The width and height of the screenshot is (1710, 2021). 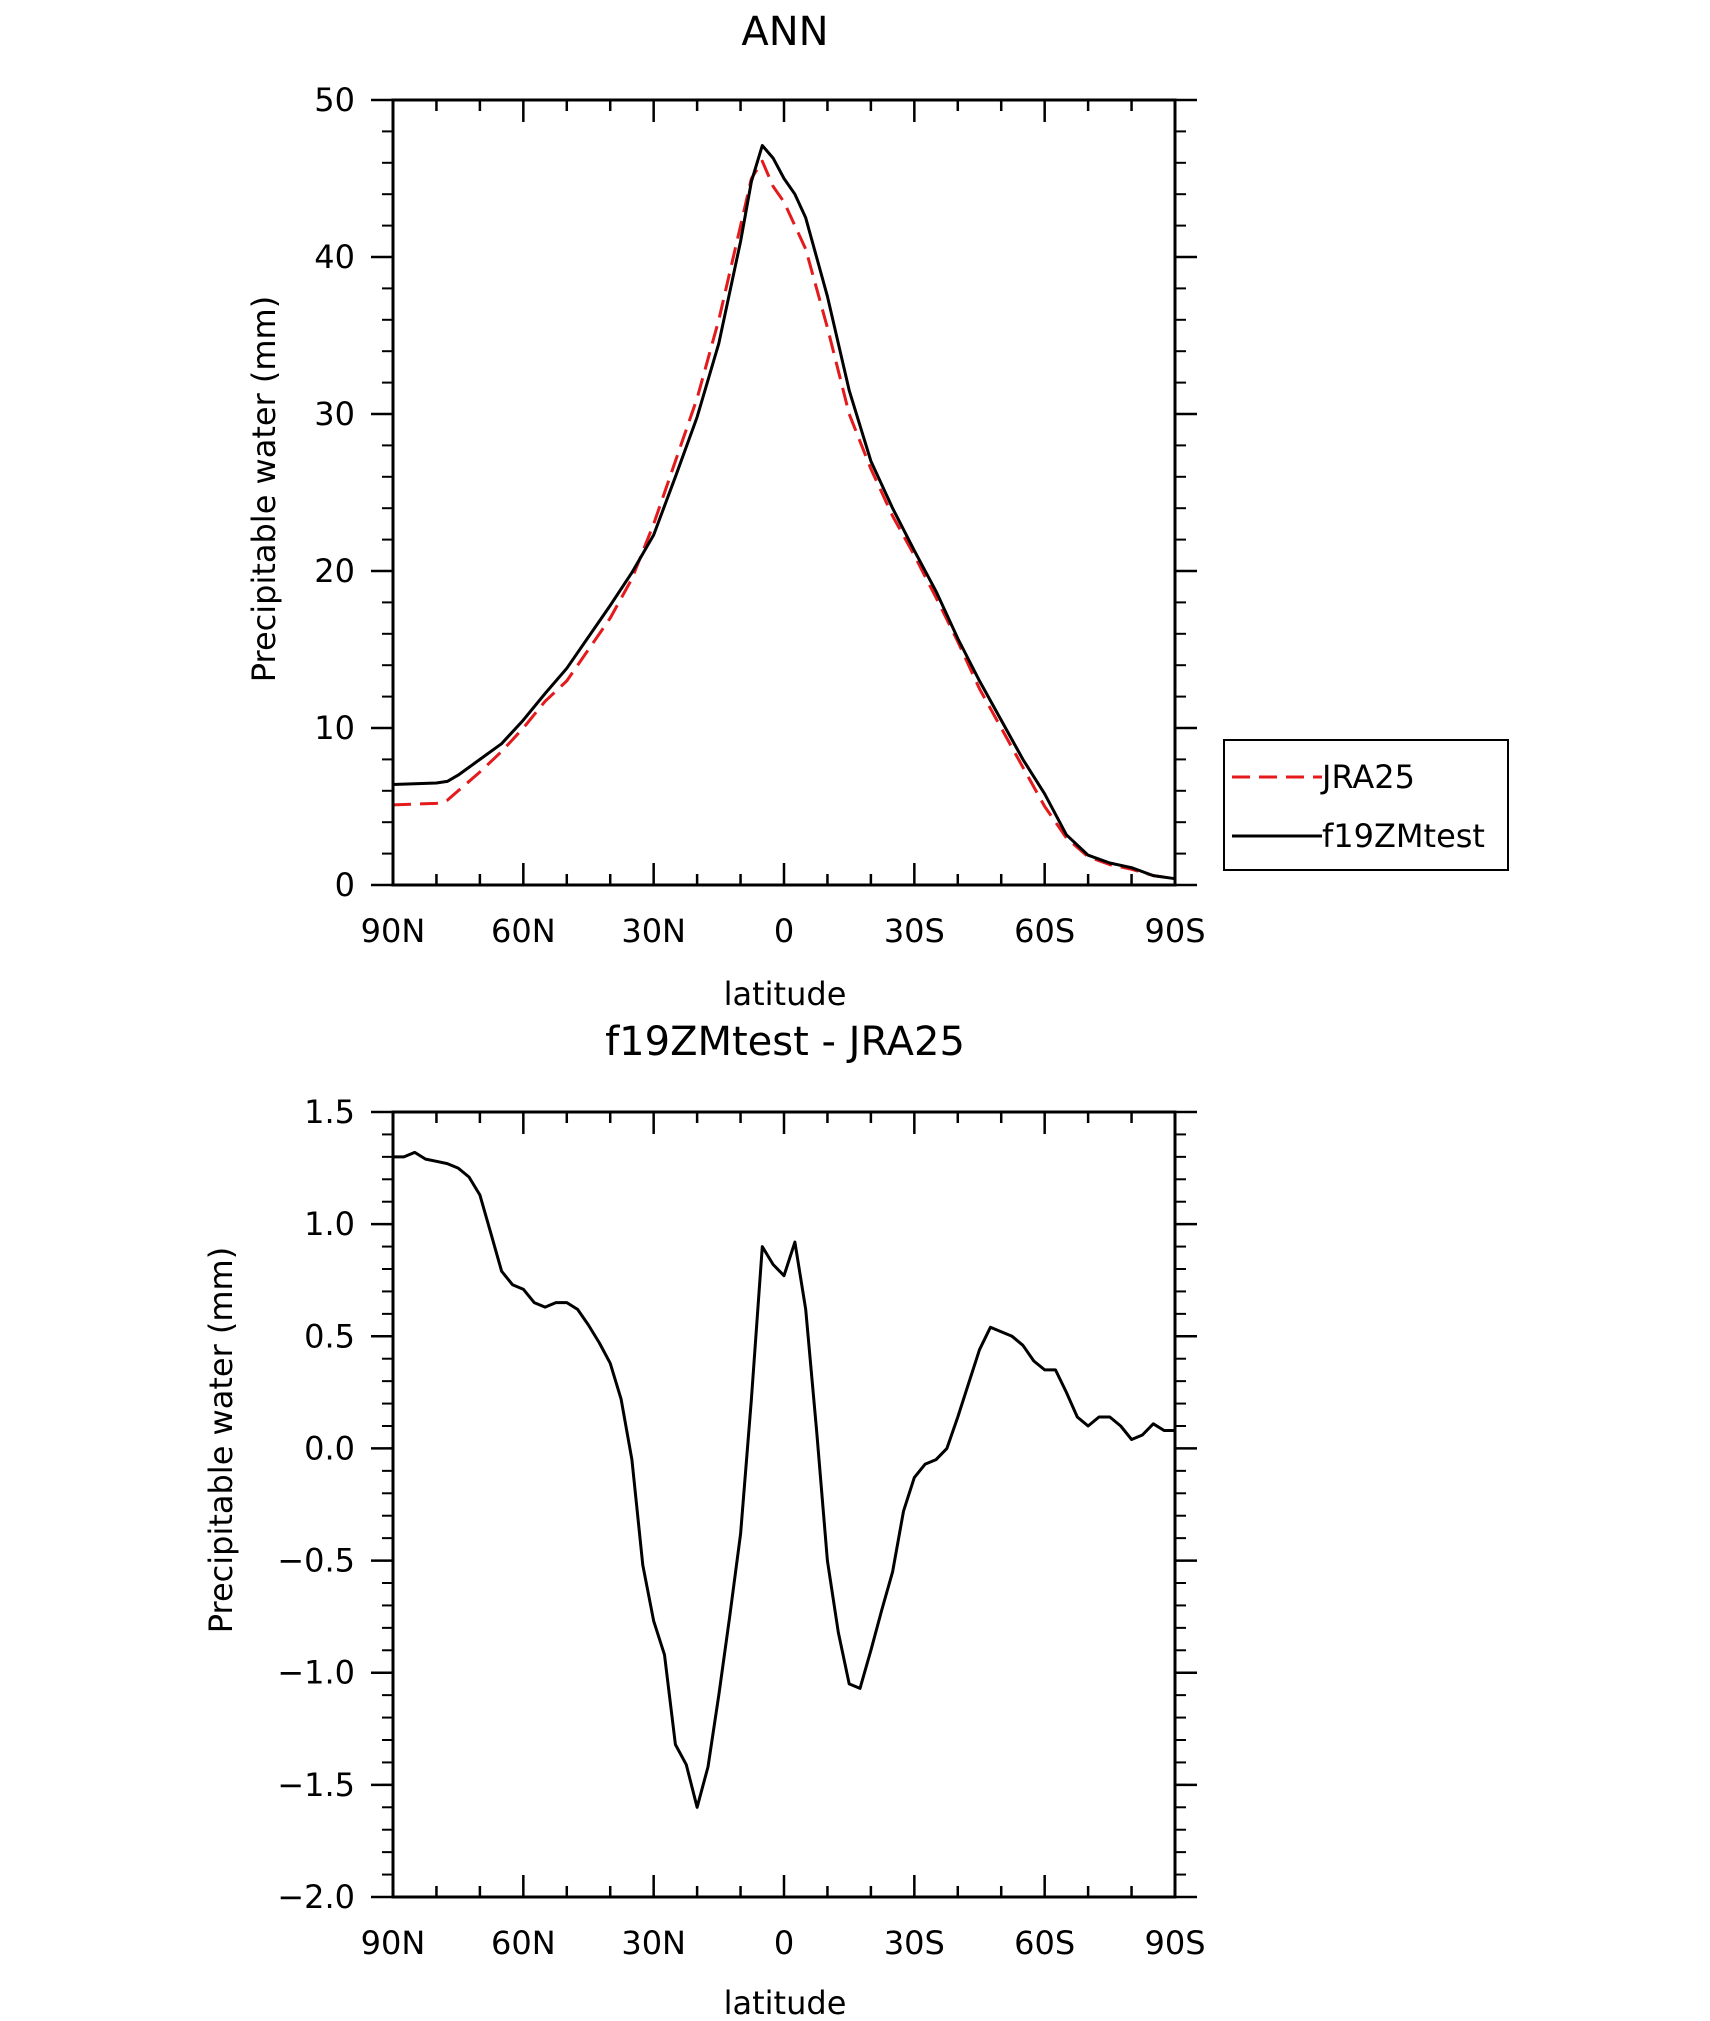 I want to click on y-tick-label: 50, so click(x=334, y=100).